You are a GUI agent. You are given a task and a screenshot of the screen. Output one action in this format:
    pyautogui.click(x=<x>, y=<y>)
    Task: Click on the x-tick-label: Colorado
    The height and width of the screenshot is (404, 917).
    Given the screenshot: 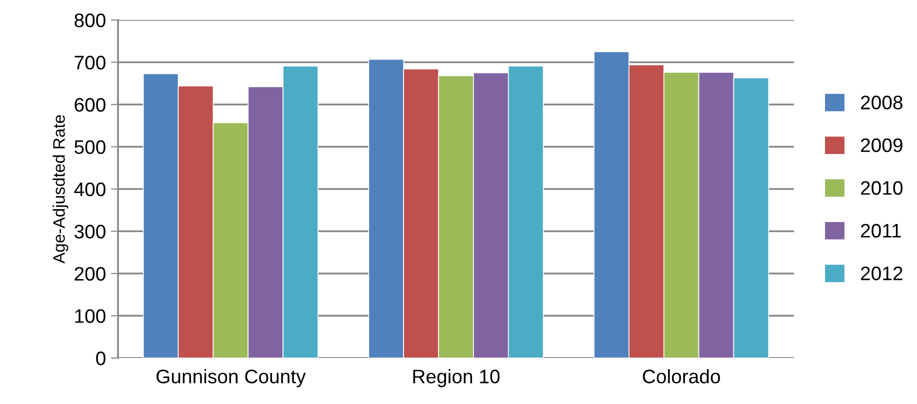 What is the action you would take?
    pyautogui.click(x=681, y=376)
    